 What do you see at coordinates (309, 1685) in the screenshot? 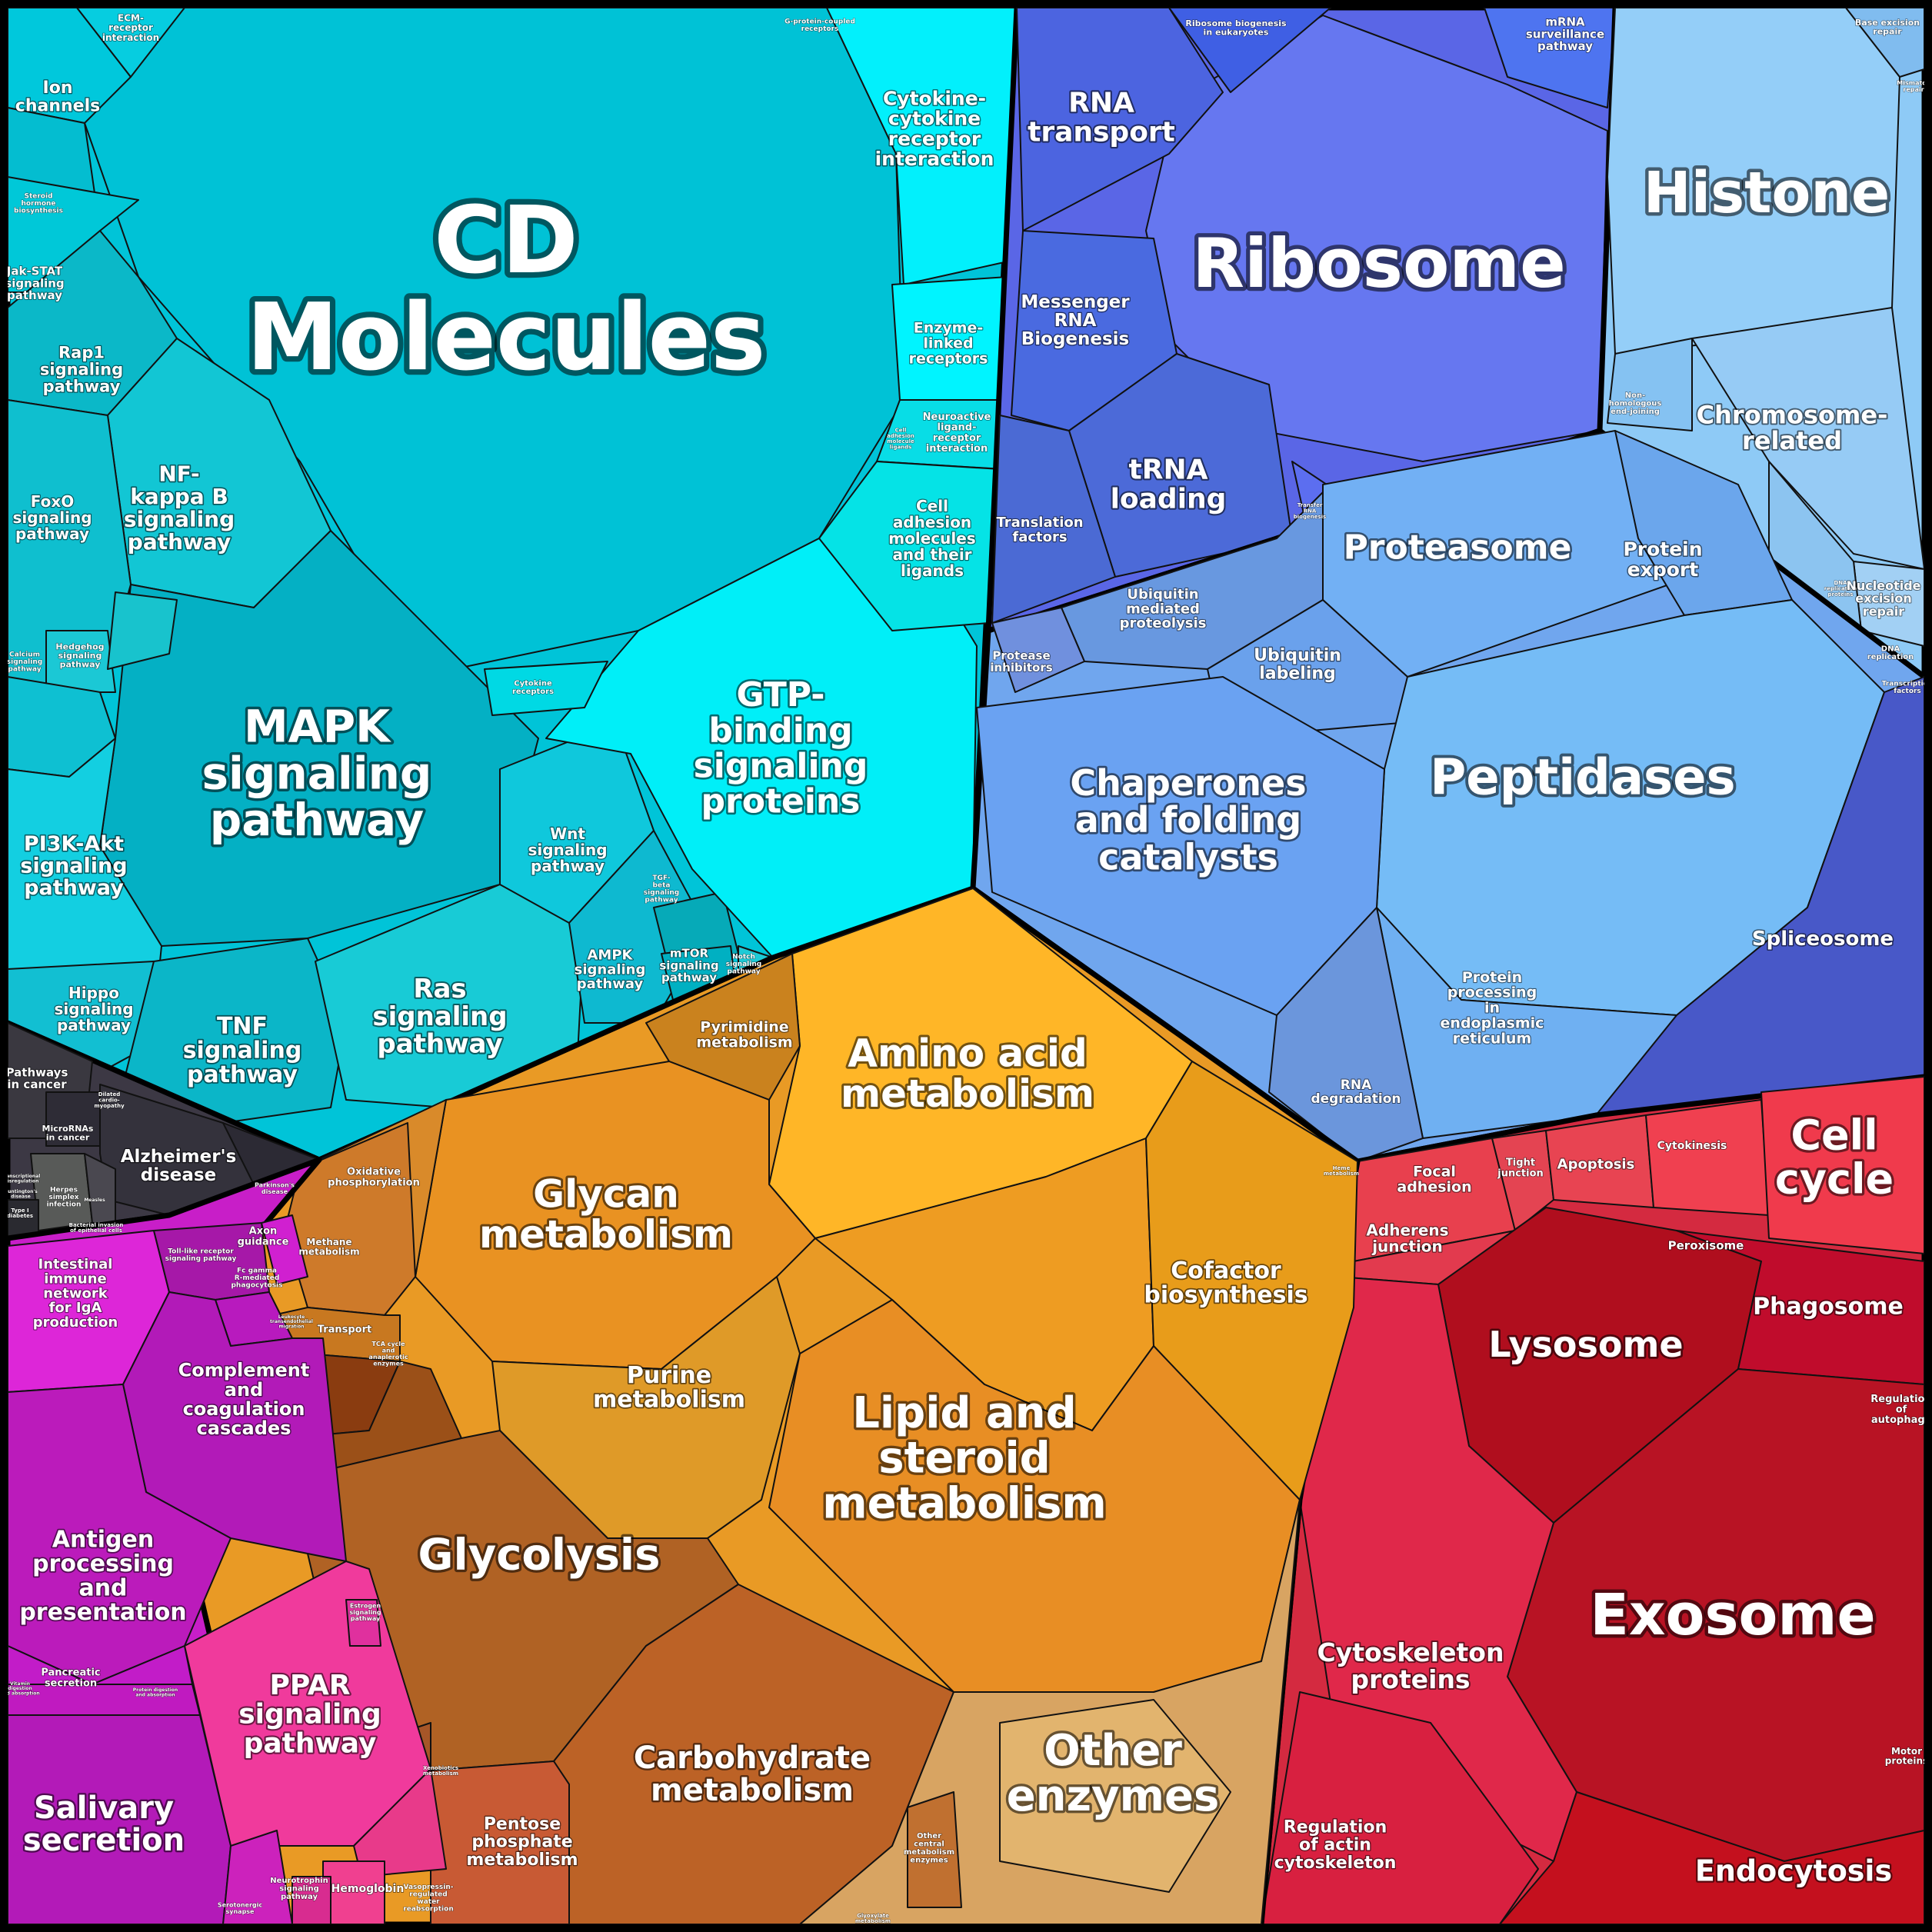
I see `label-ppar-line: PPAR` at bounding box center [309, 1685].